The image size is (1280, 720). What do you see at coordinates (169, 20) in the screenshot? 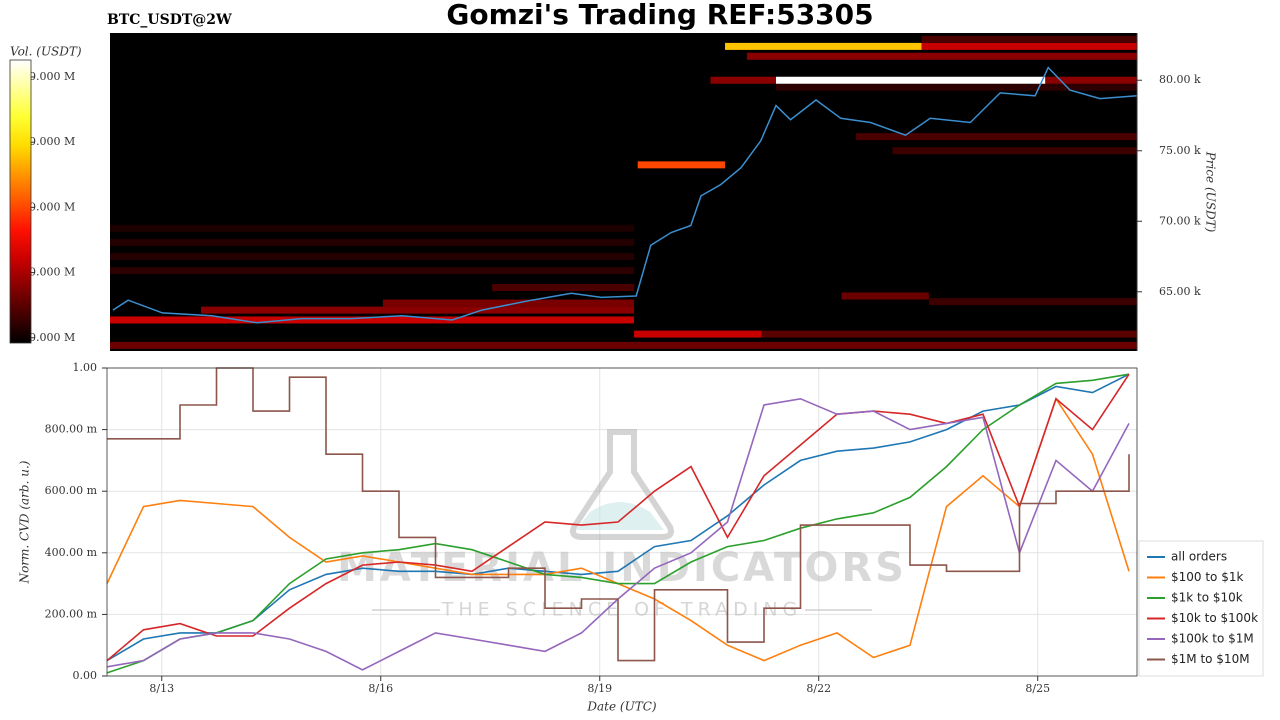
I see `chart-subtitle: BTC_USDT@2W` at bounding box center [169, 20].